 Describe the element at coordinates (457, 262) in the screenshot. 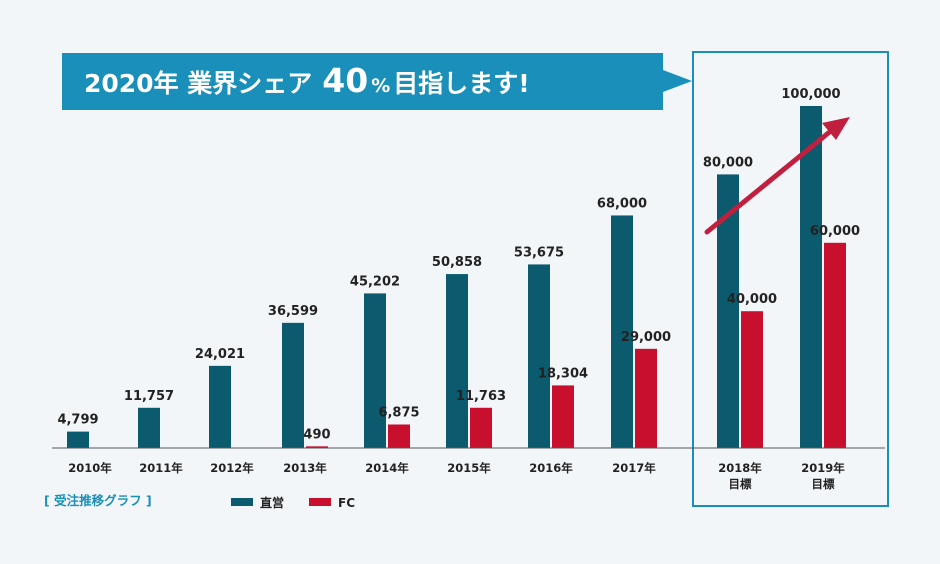

I see `value-label-direct-5: 50,858` at that location.